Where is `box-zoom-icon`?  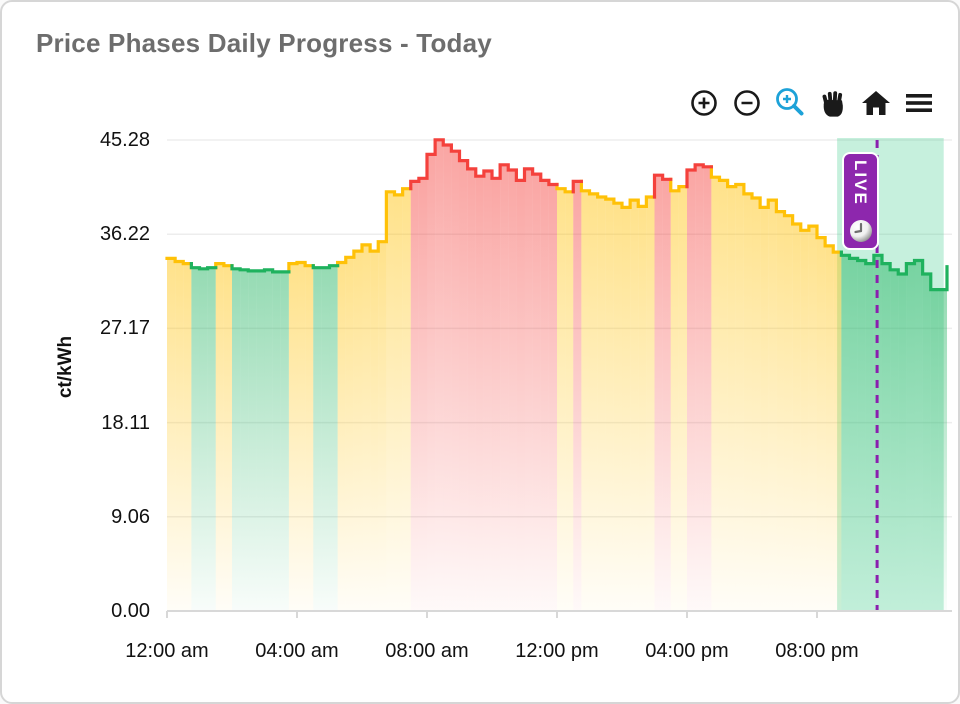
box-zoom-icon is located at coordinates (790, 103).